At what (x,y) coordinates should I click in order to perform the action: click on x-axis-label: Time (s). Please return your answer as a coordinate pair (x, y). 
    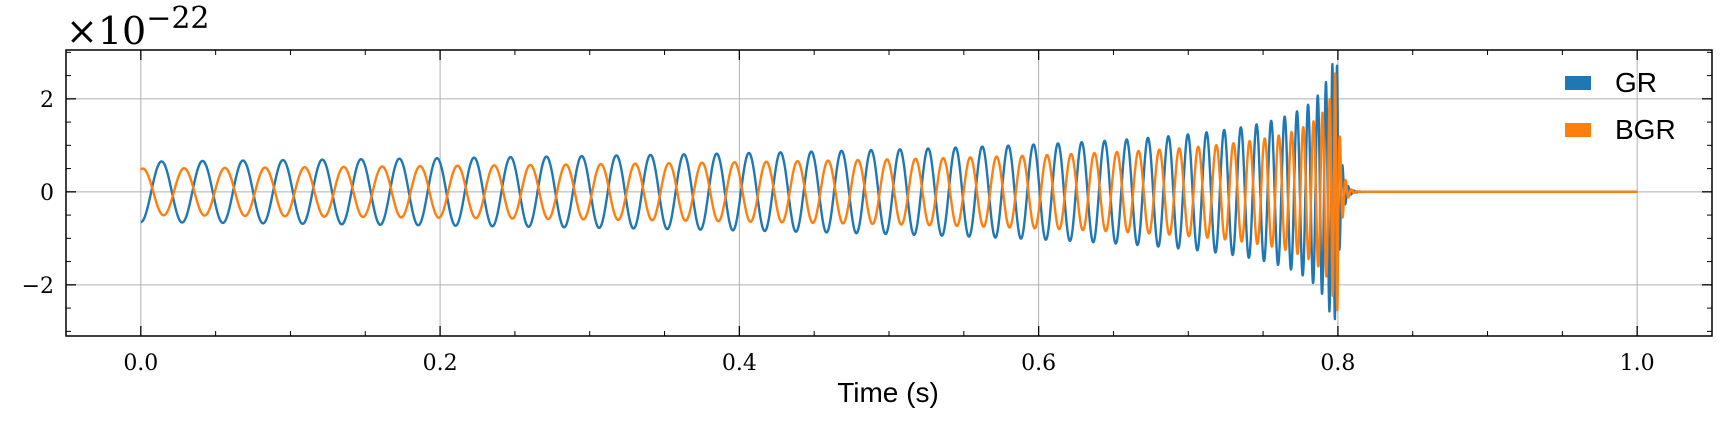
    Looking at the image, I should click on (888, 392).